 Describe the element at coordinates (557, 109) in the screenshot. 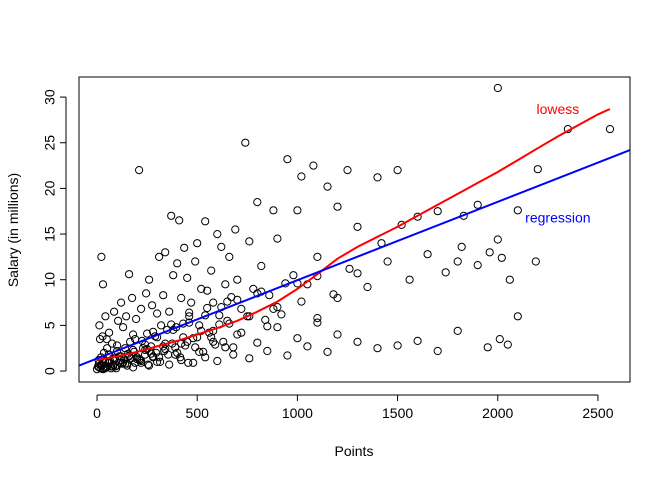

I see `lowess-label: lowess` at that location.